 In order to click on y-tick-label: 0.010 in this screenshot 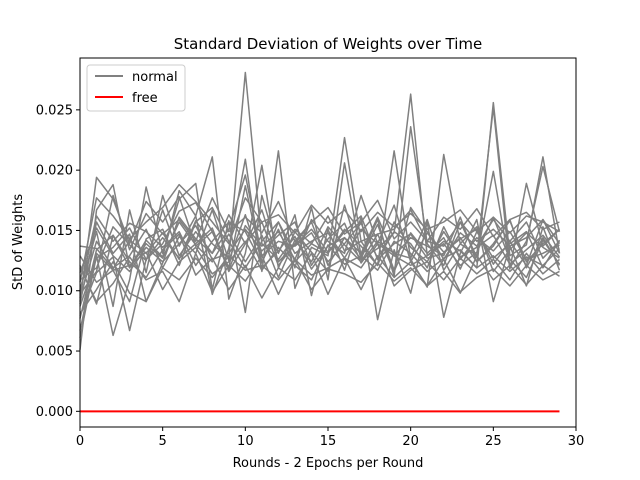, I will do `click(54, 291)`.